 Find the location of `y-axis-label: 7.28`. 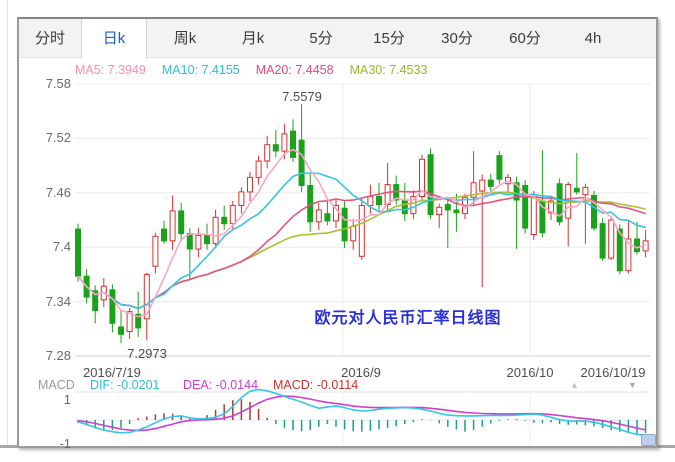

y-axis-label: 7.28 is located at coordinates (58, 355).